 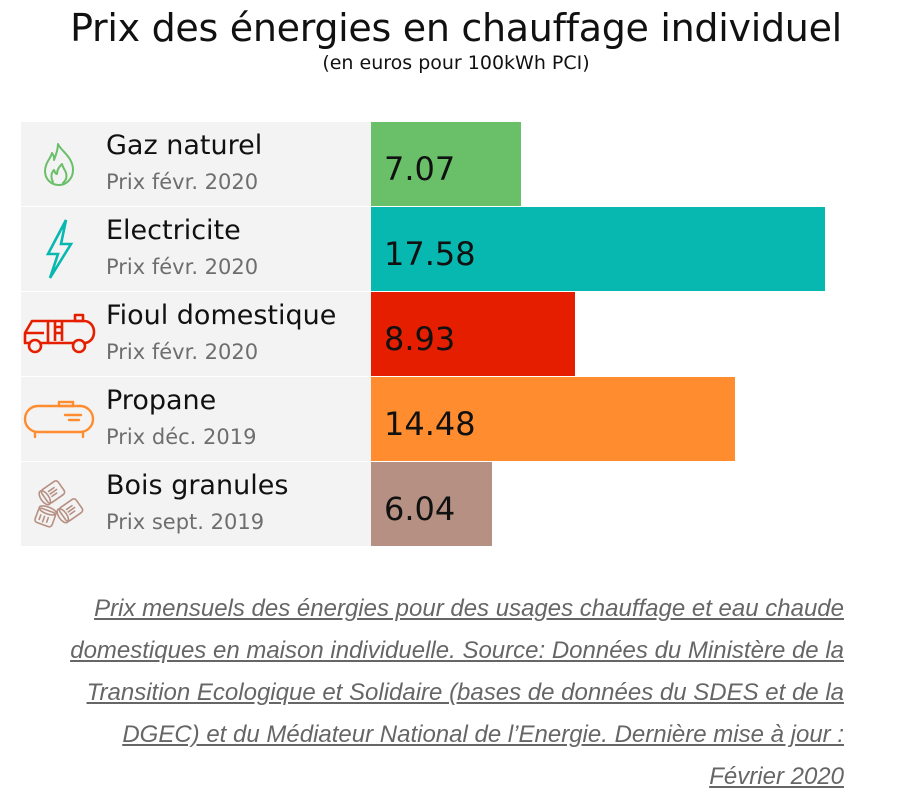 I want to click on price-date: Prix déc. 2019, so click(x=181, y=437).